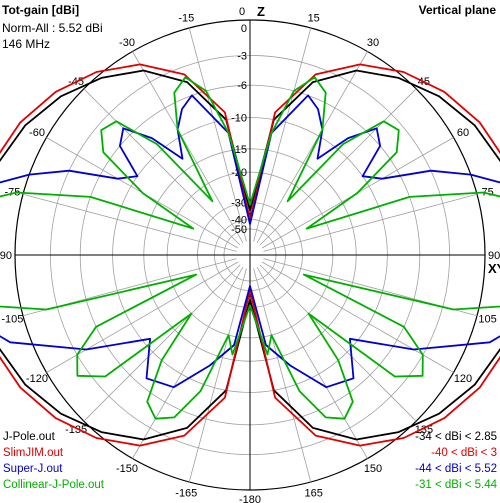  Describe the element at coordinates (127, 469) in the screenshot. I see `angle-tick-label: -150` at that location.